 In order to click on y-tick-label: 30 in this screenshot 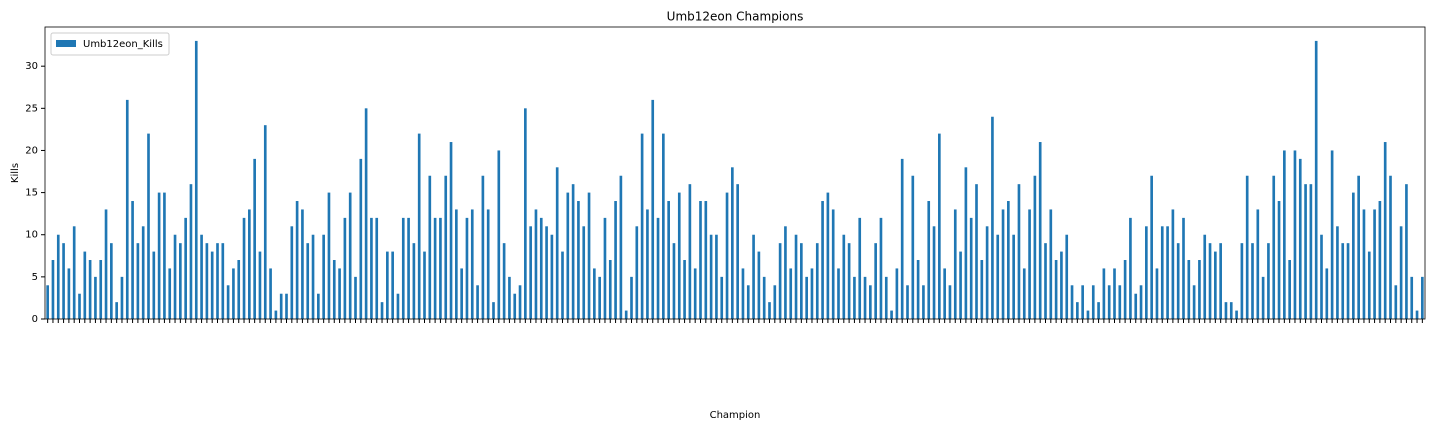, I will do `click(31, 66)`.